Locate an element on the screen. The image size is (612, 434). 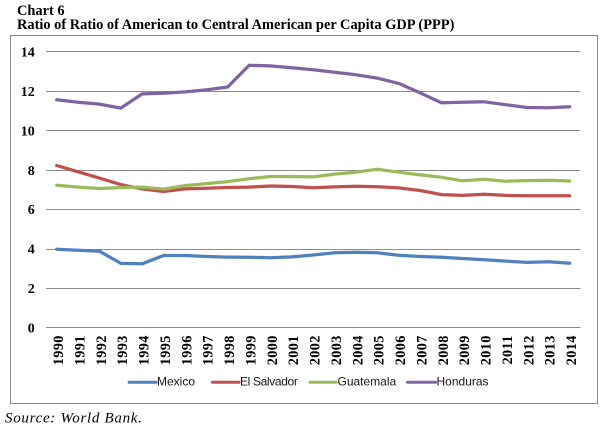
svg-text: 2001 is located at coordinates (294, 350).